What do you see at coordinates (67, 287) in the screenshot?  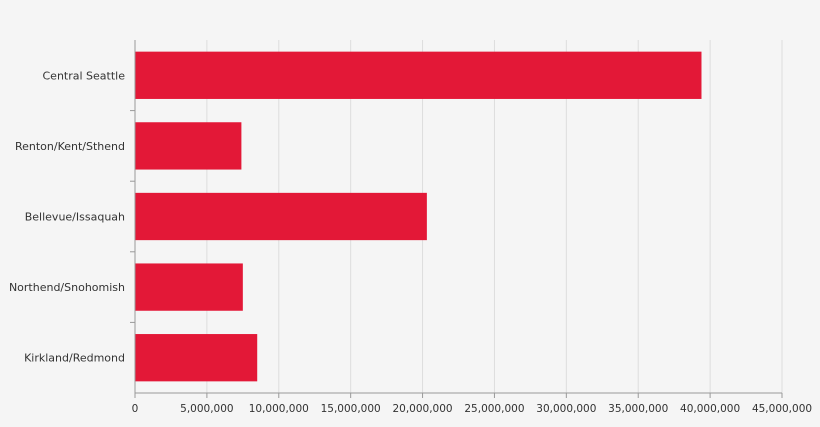 I see `category-label: Northend/Snohomish` at bounding box center [67, 287].